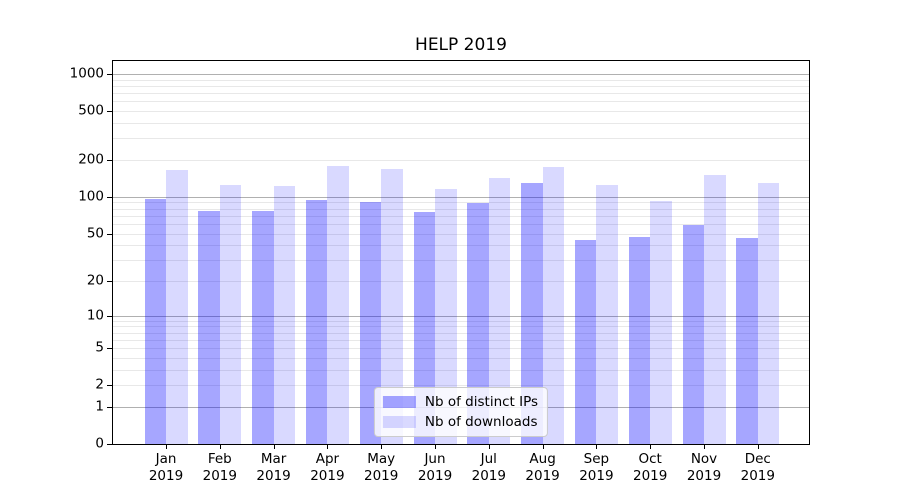 The height and width of the screenshot is (500, 900). I want to click on y-tick-label: 1000, so click(86, 73).